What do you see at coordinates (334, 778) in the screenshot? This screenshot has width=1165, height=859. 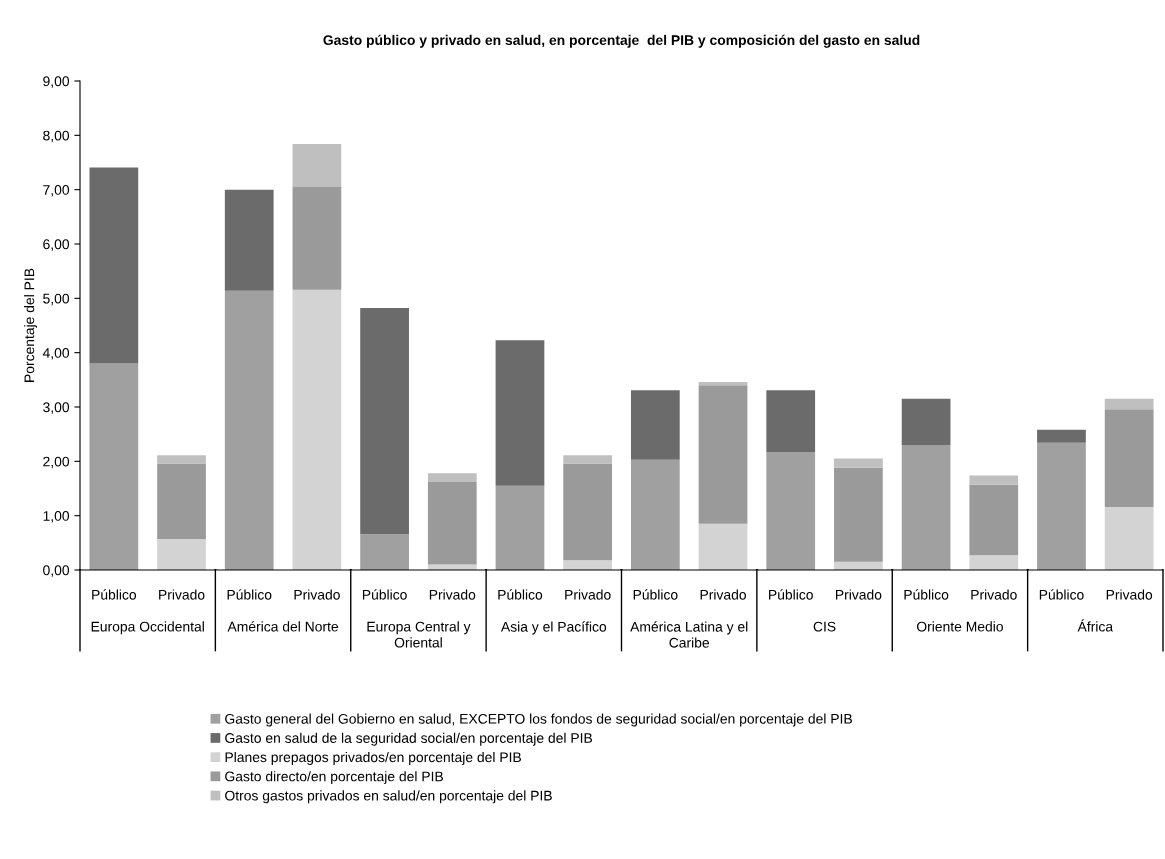 I see `legend-label: Gasto directo/en porcentaje del PIB` at bounding box center [334, 778].